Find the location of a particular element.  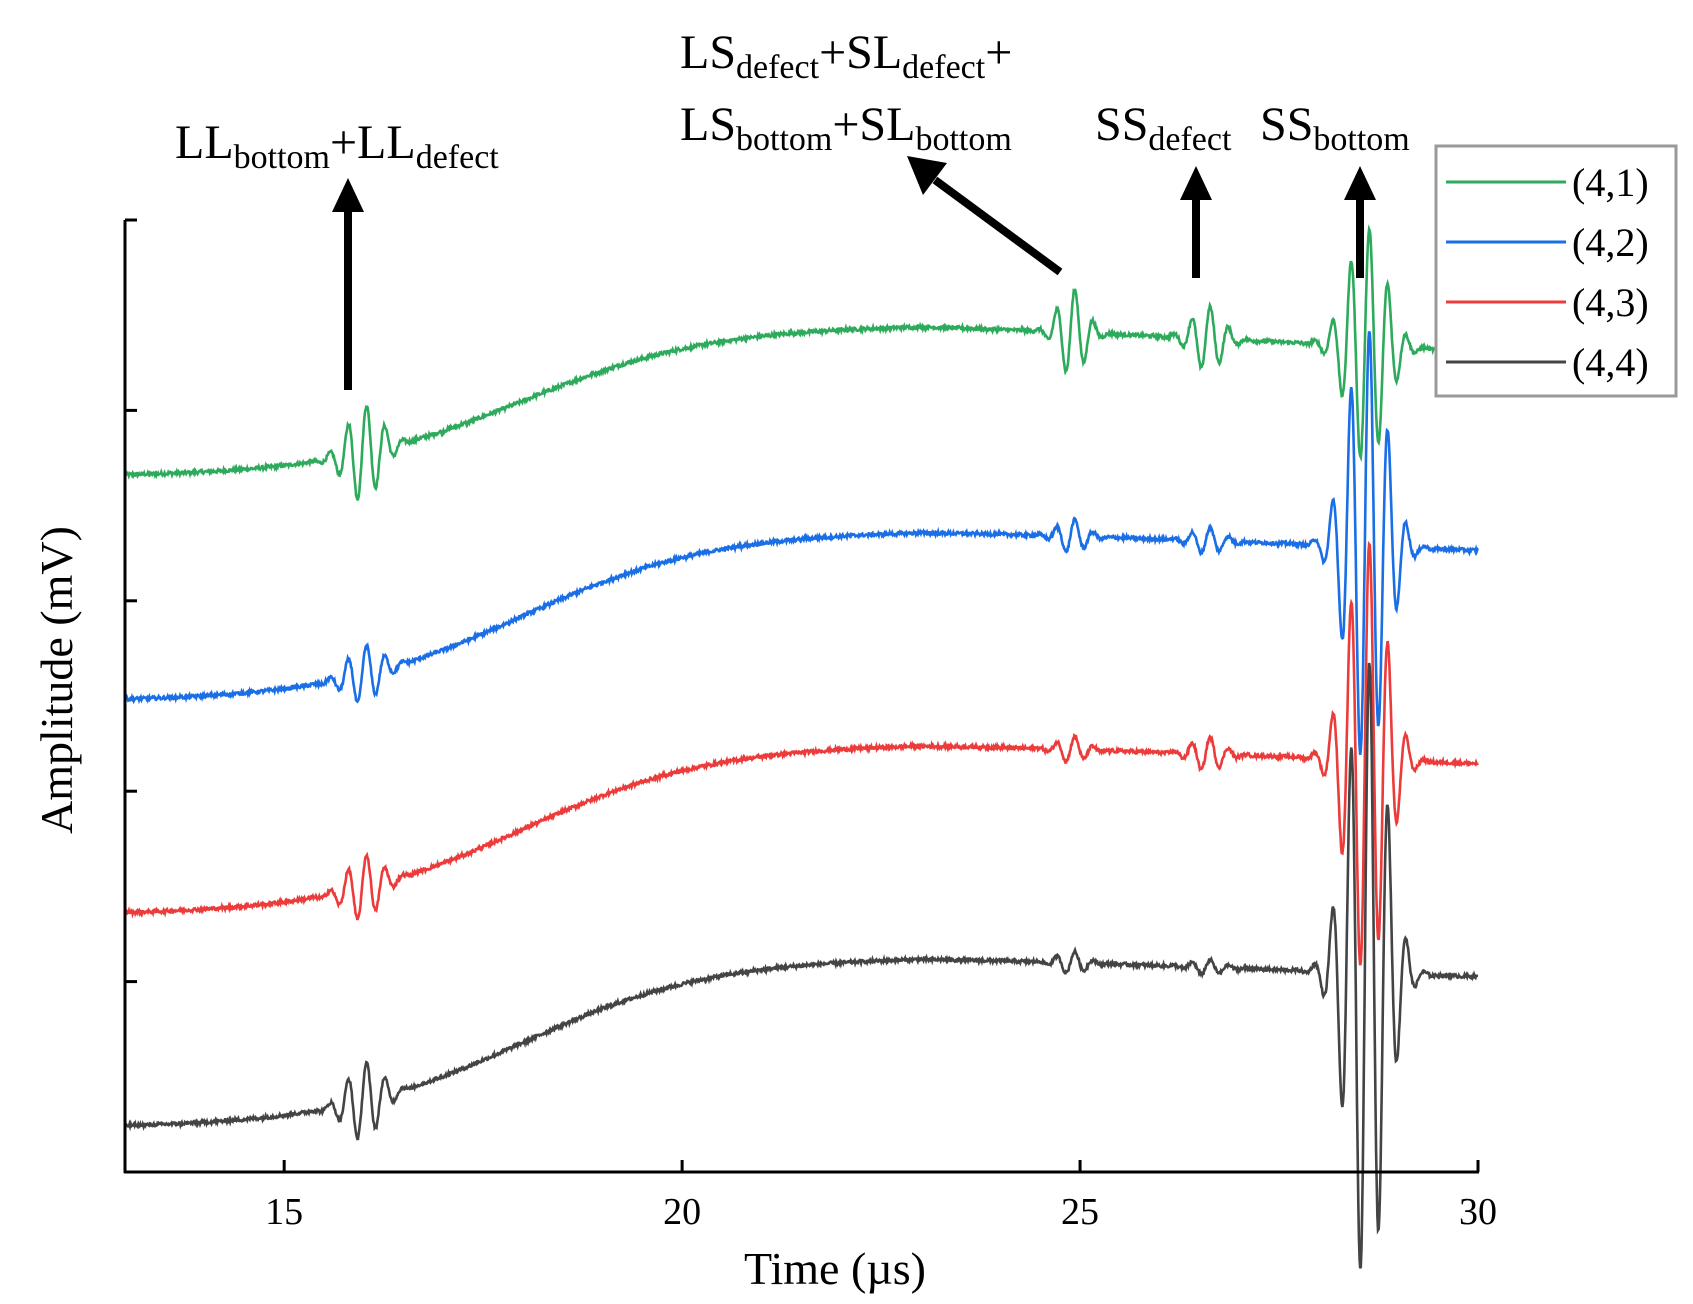

annotation-ll: LLbottom+LLdefect is located at coordinates (337, 146).